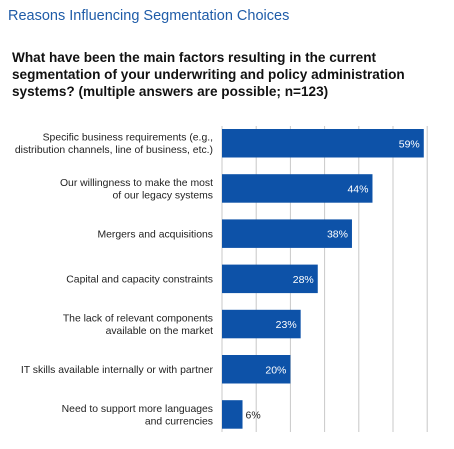  Describe the element at coordinates (357, 189) in the screenshot. I see `value-label: 44%` at that location.